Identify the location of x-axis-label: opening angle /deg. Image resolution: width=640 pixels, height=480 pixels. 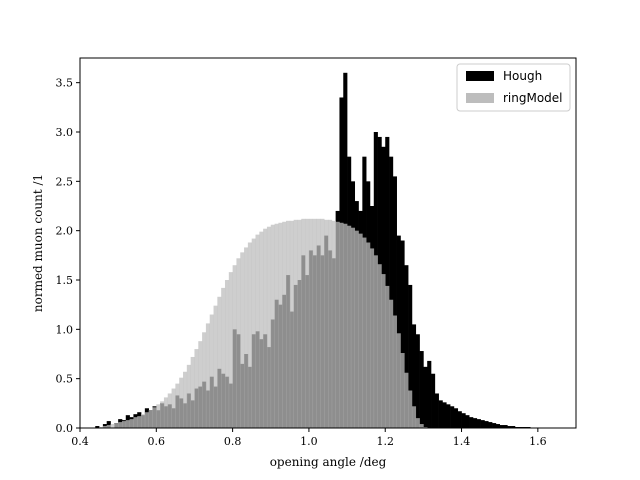
(328, 462).